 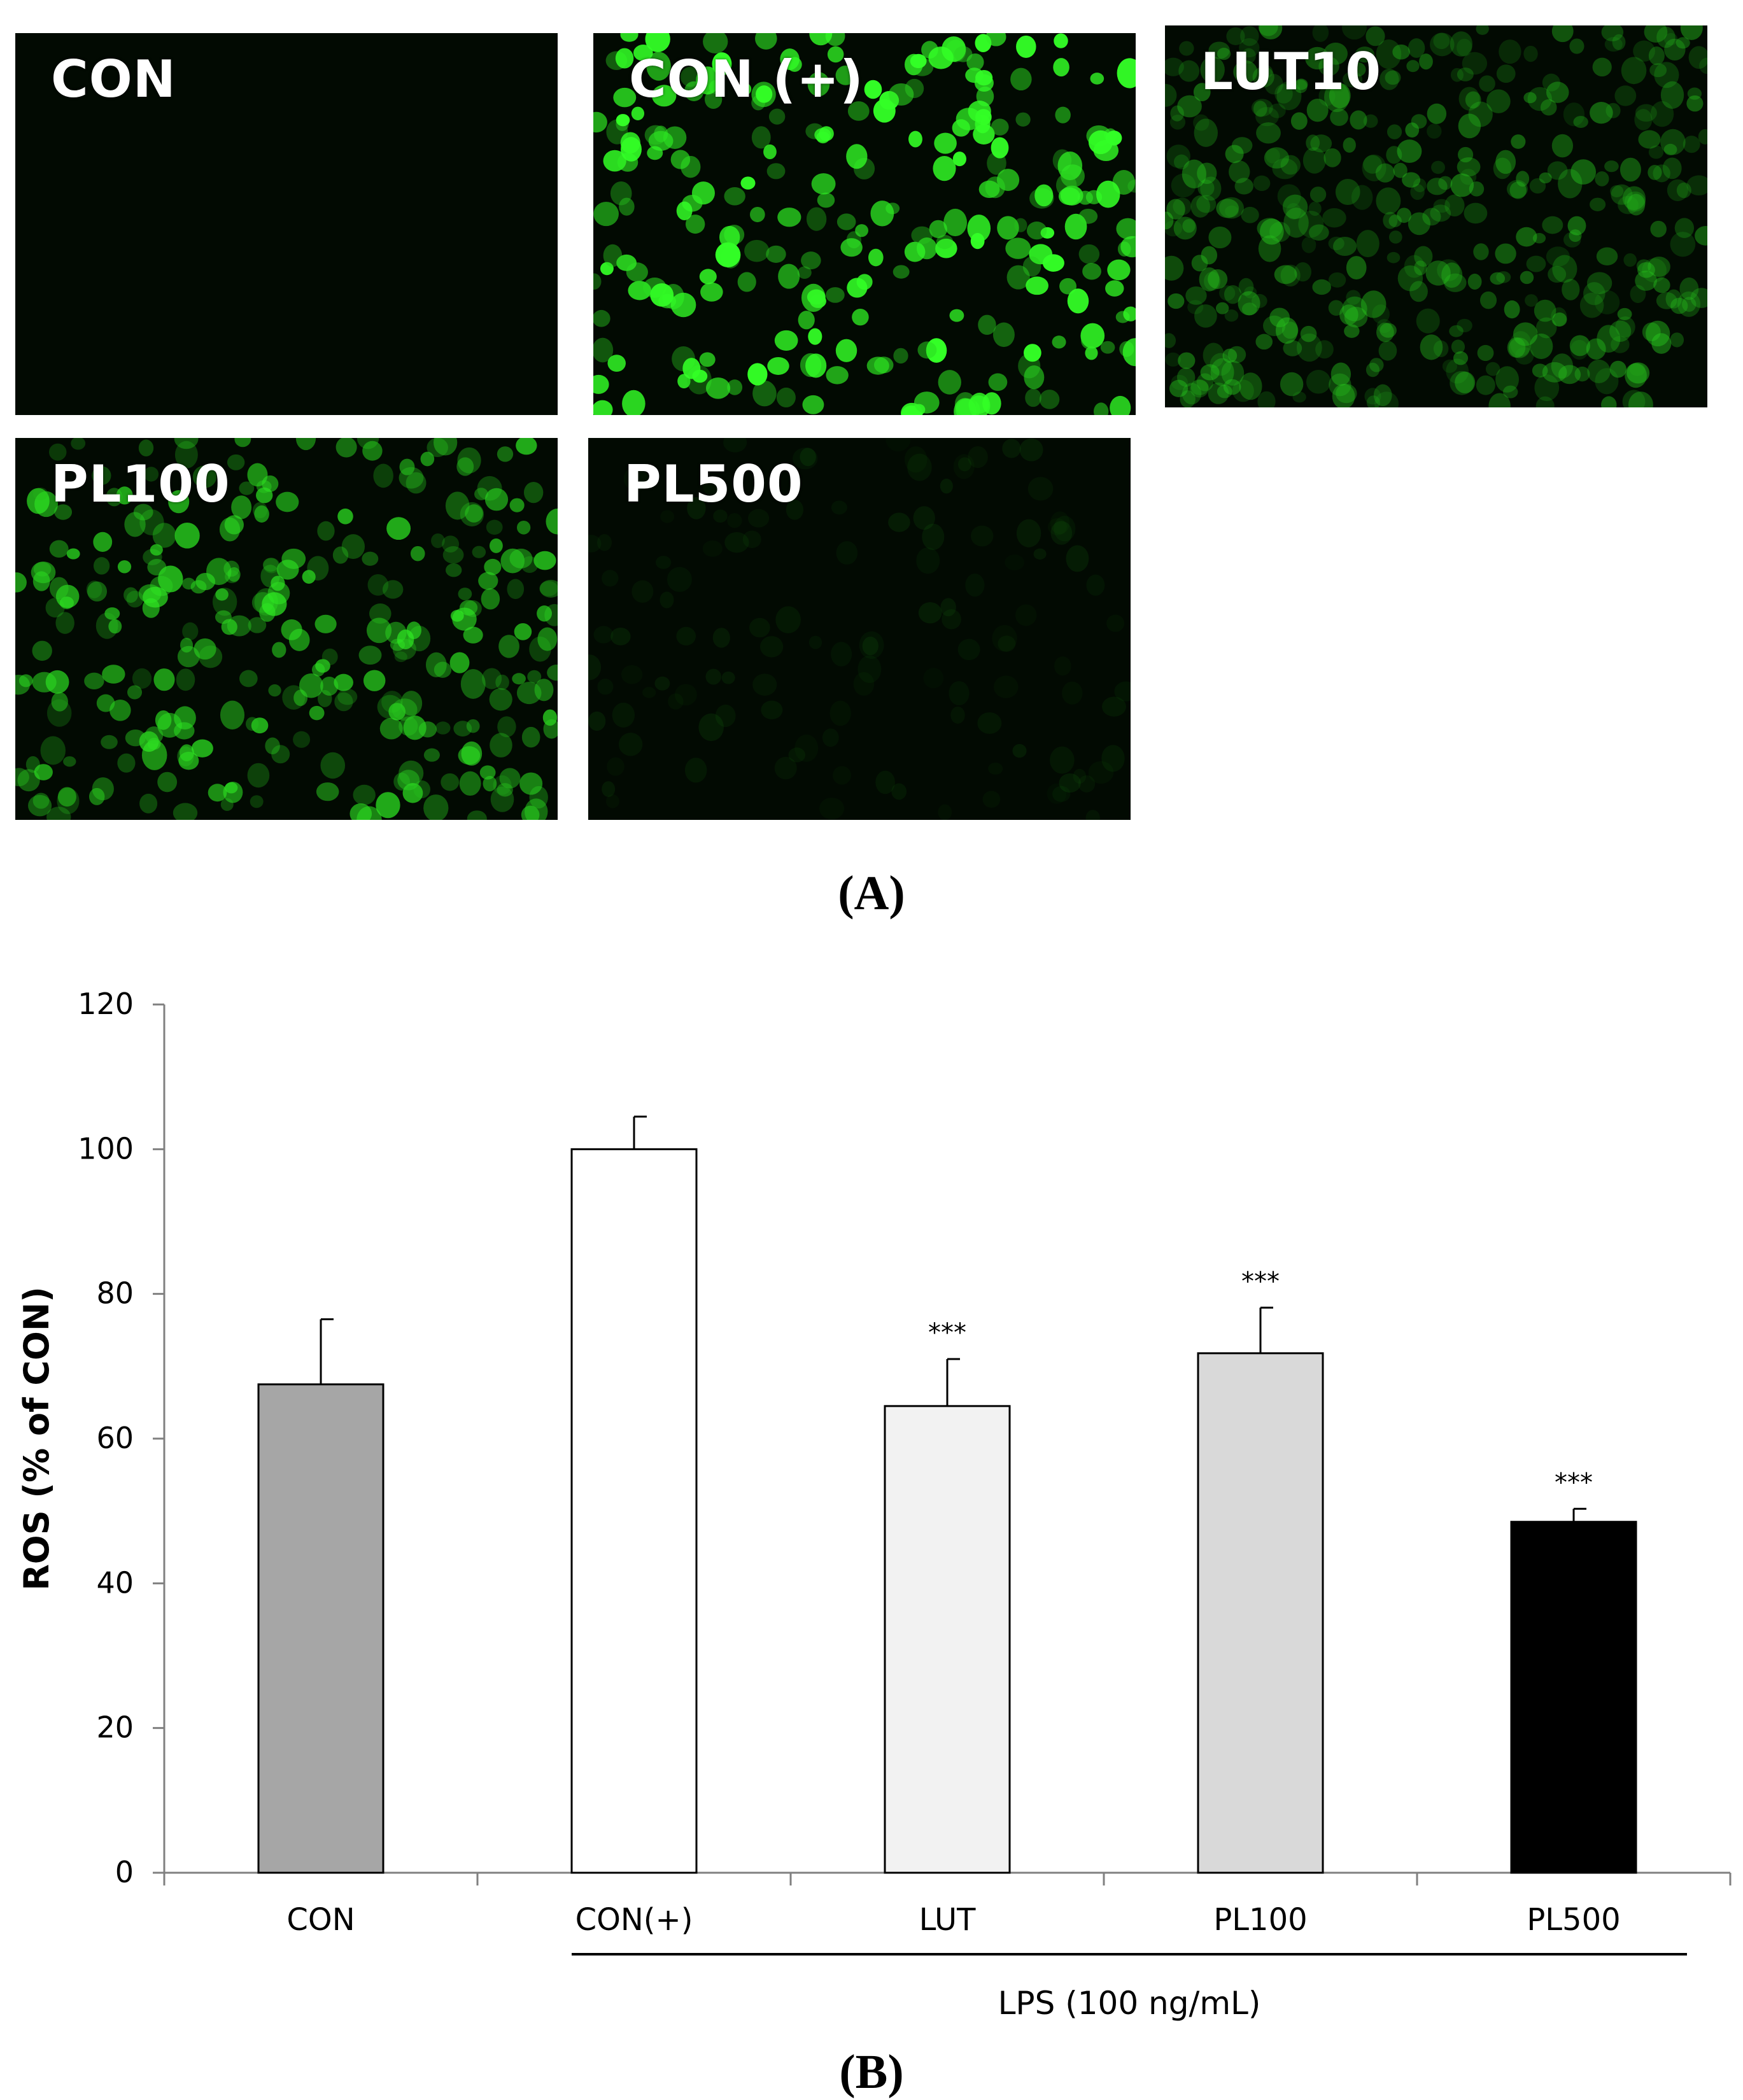 I want to click on image-panel-pl100: PL100, so click(x=286, y=629).